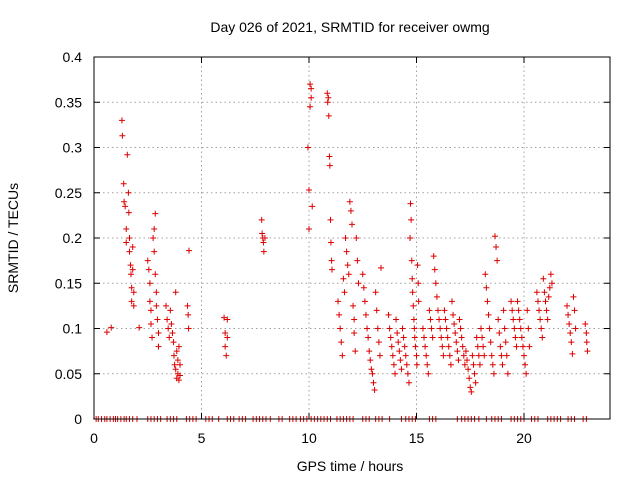 This screenshot has width=640, height=480. What do you see at coordinates (524, 438) in the screenshot?
I see `x-tick-label: 20` at bounding box center [524, 438].